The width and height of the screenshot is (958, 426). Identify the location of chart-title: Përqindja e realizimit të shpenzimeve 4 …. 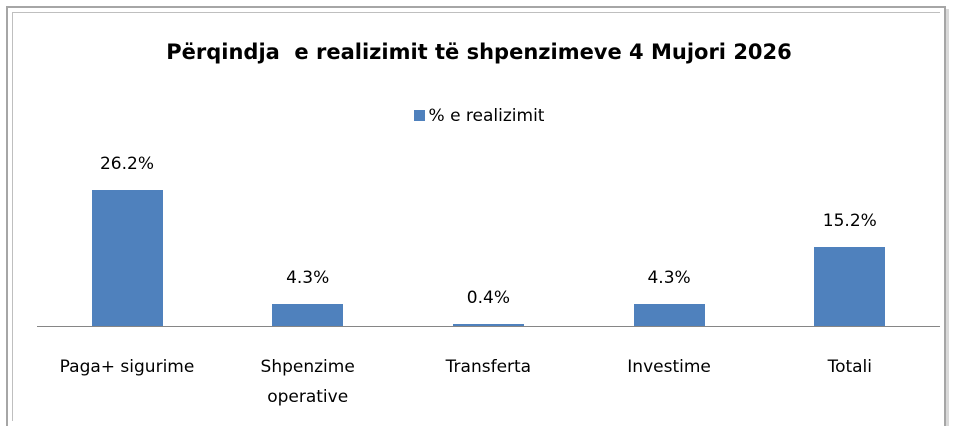
(479, 52).